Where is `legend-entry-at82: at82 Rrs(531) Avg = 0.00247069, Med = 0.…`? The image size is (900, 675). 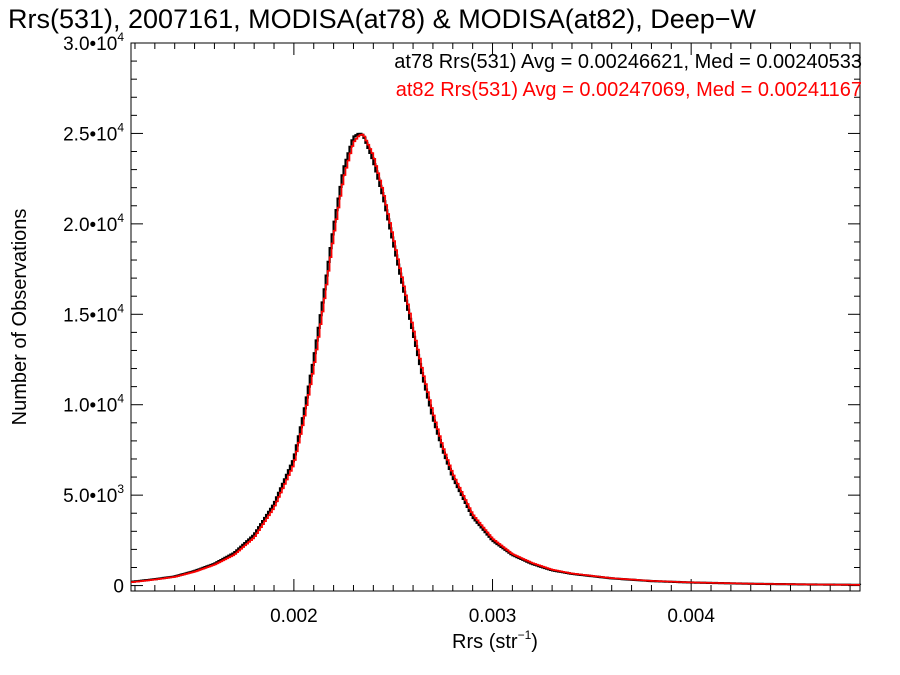
legend-entry-at82: at82 Rrs(531) Avg = 0.00247069, Med = 0.… is located at coordinates (629, 90).